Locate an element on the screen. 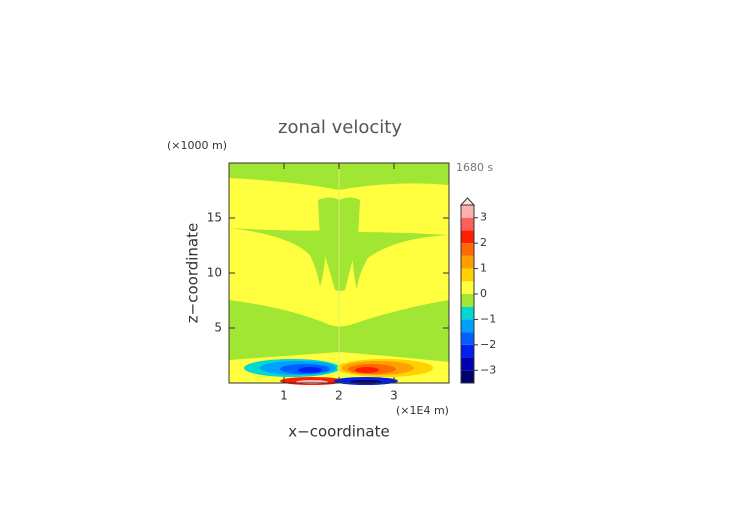 The width and height of the screenshot is (752, 532). colorbar-over is located at coordinates (467, 201).